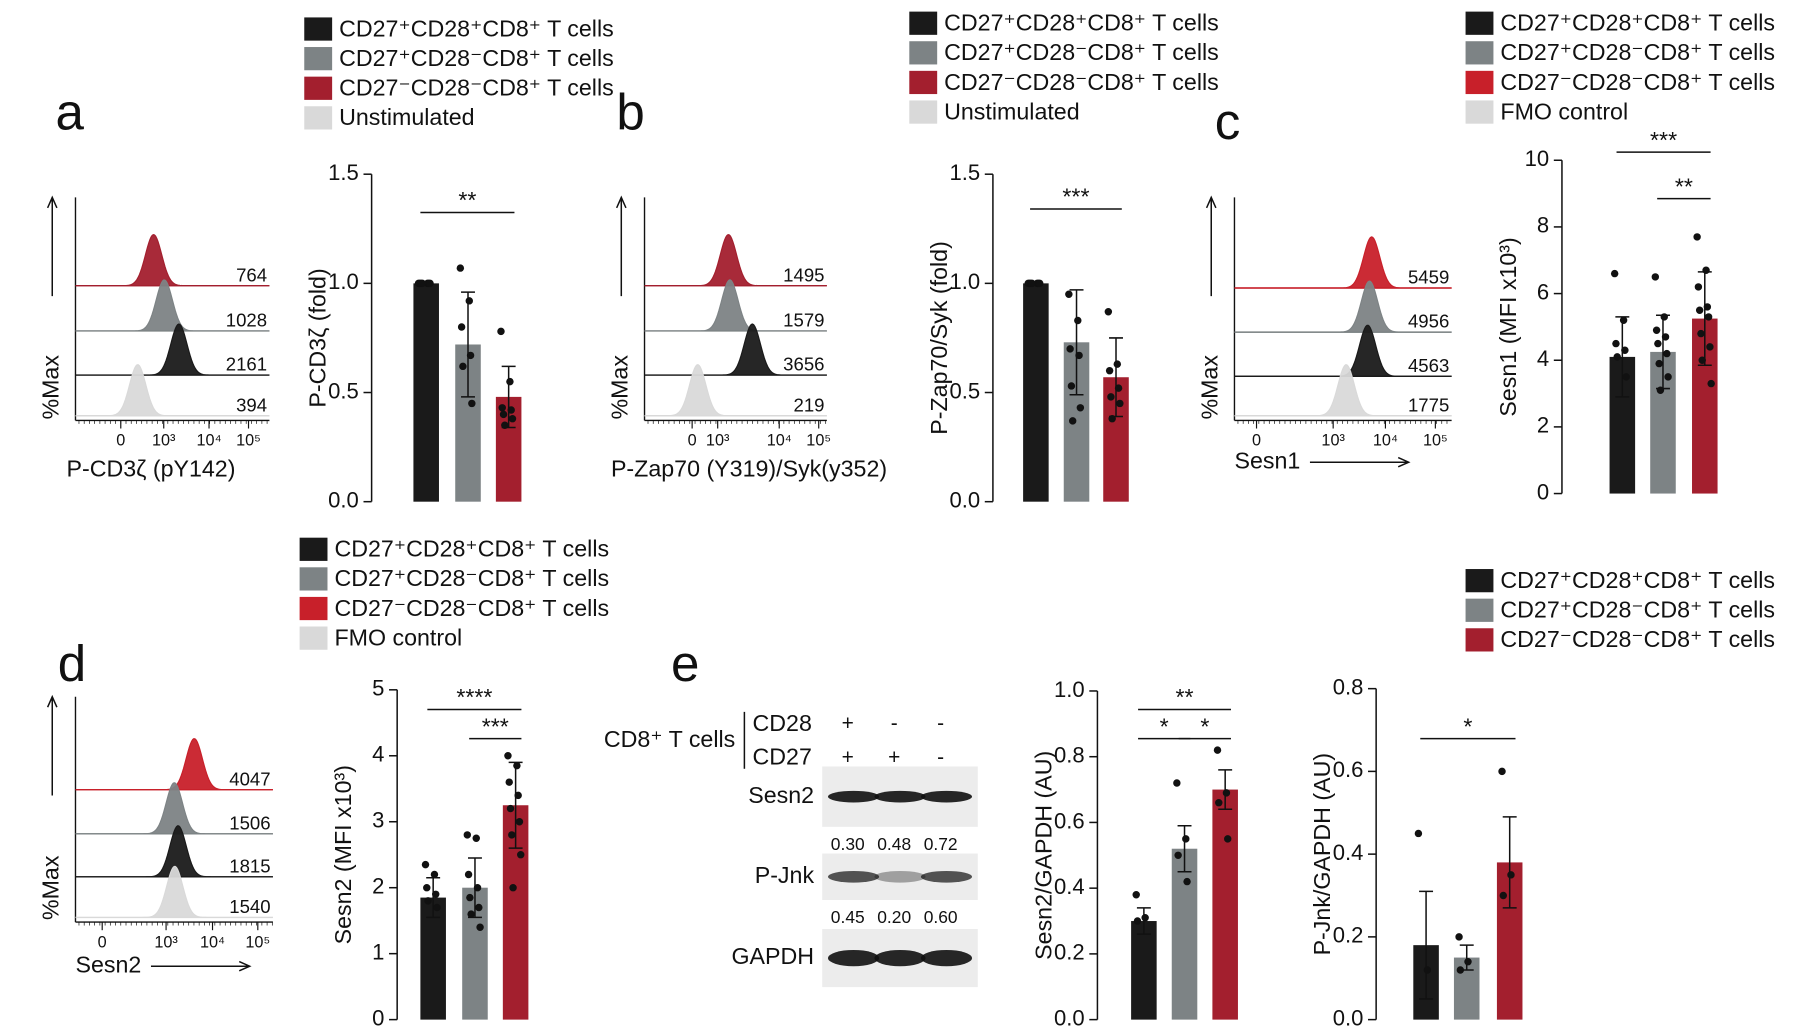 The height and width of the screenshot is (1030, 1800). What do you see at coordinates (749, 468) in the screenshot?
I see `x-axis-label: P-Zap70 (Y319)/Syk(y352)` at bounding box center [749, 468].